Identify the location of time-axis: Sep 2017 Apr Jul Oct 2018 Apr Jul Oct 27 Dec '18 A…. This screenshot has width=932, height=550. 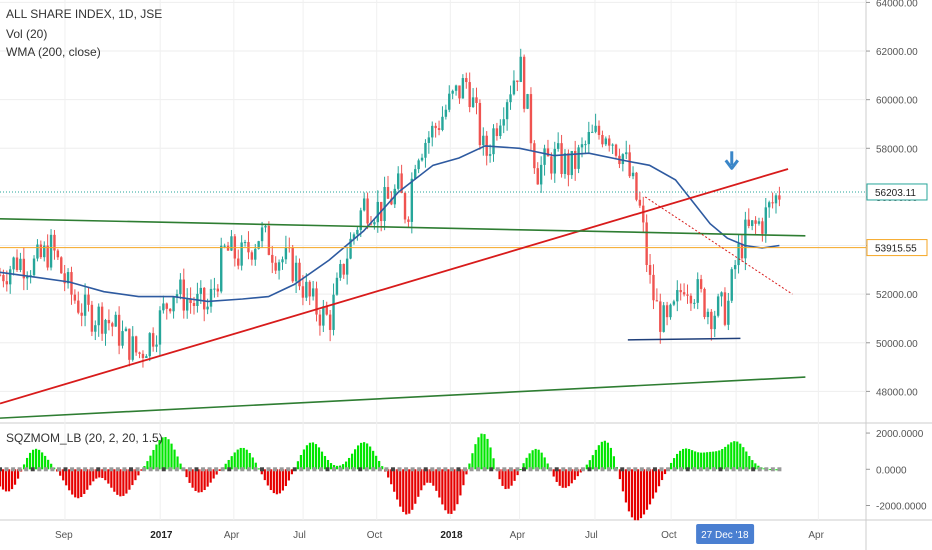
(440, 534).